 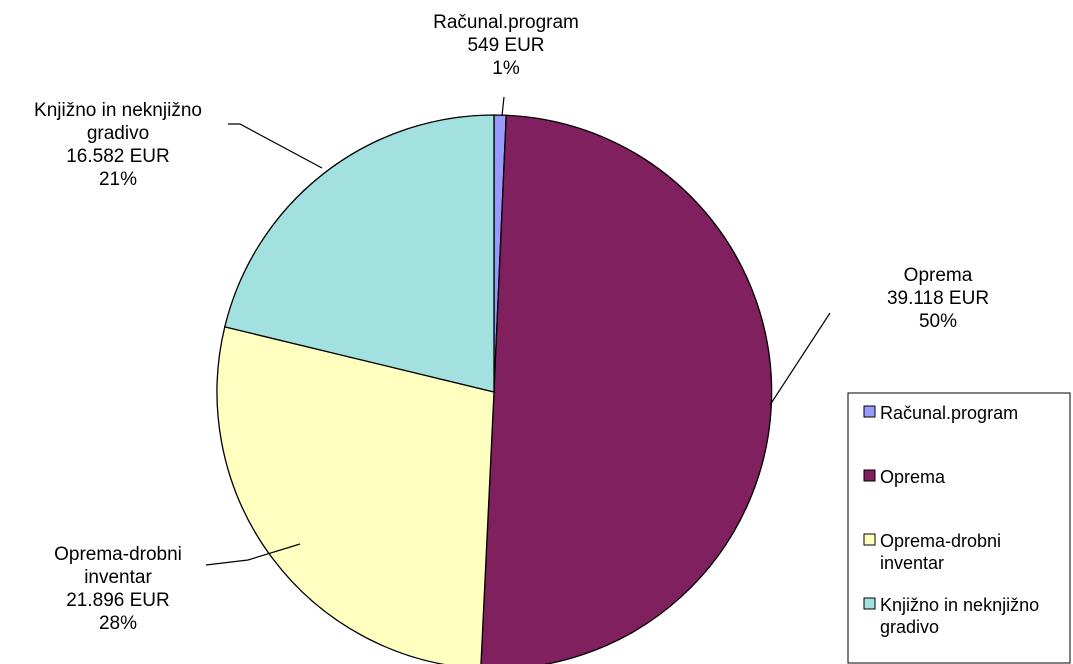 I want to click on data-label-line: gradivo, so click(x=118, y=133).